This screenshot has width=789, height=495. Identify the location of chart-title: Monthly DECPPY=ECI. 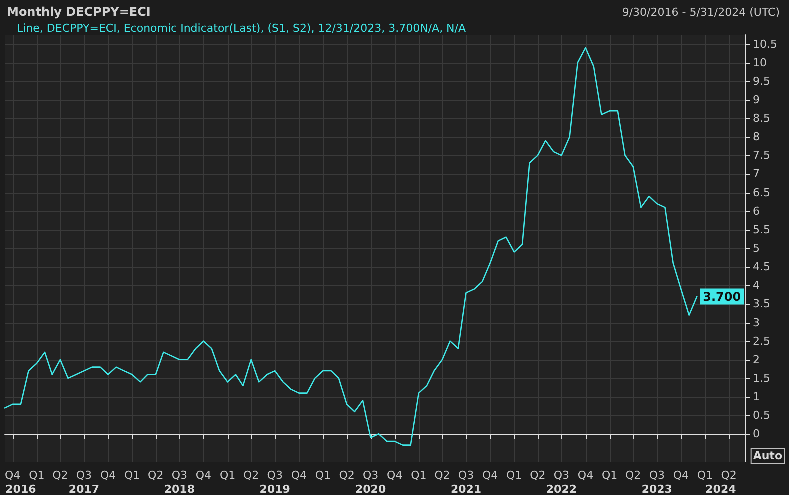
(79, 12).